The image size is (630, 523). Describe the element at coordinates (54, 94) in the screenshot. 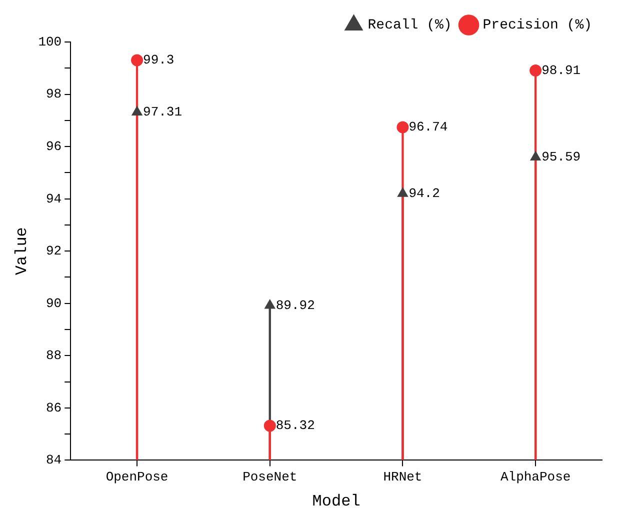

I see `y-tick-label: 98` at that location.